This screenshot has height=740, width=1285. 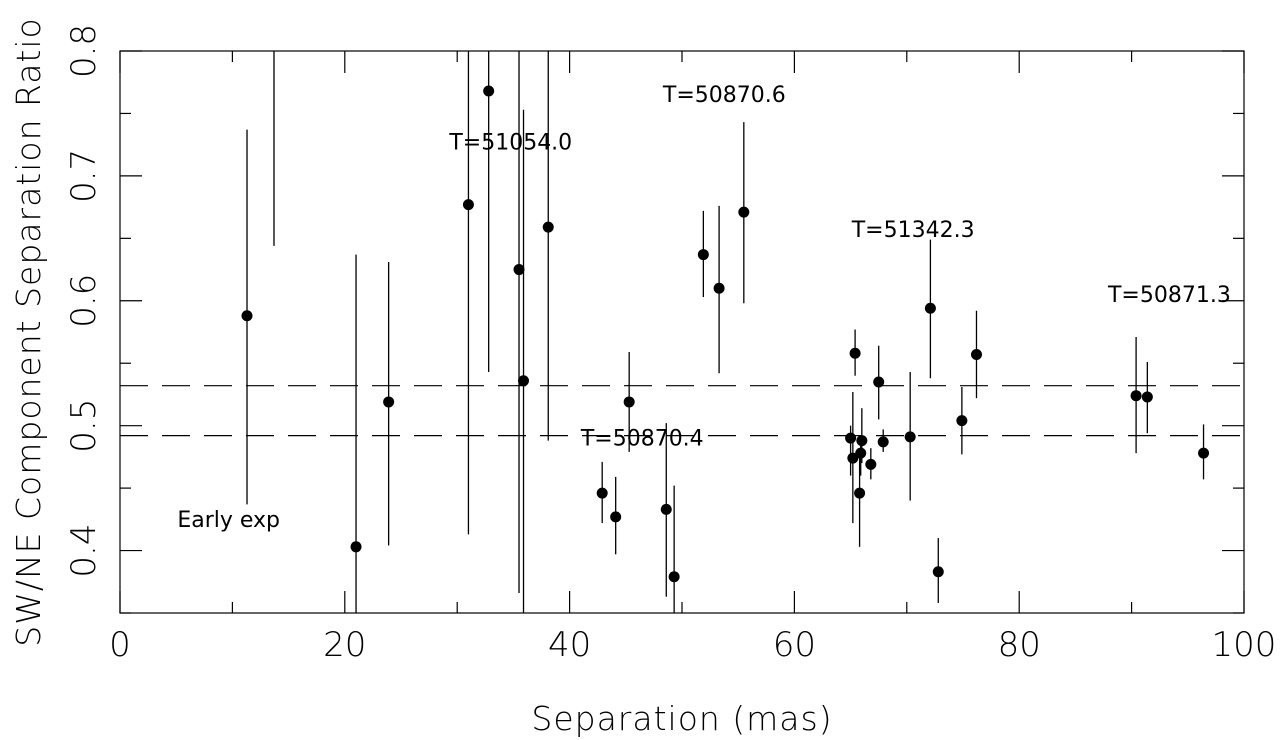 I want to click on x-tick-label: 60, so click(x=794, y=645).